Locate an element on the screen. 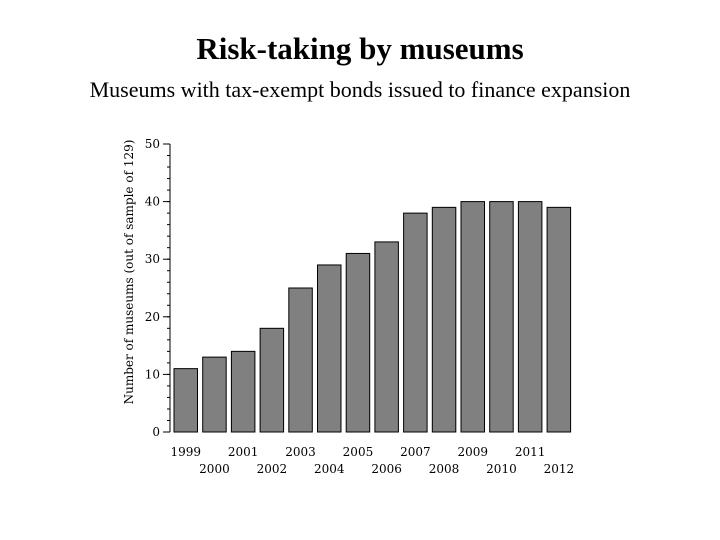  x-tick-label: 2003 is located at coordinates (300, 452).